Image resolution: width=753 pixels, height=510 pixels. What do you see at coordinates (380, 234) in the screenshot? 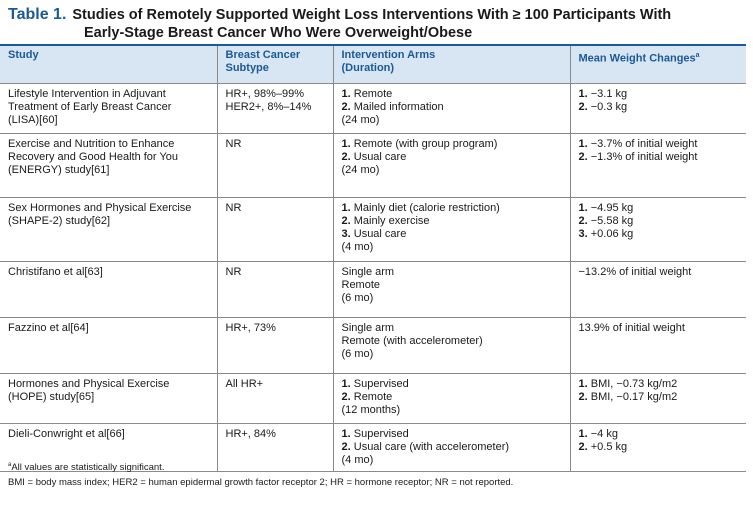
I see `item-text: Usual care` at bounding box center [380, 234].